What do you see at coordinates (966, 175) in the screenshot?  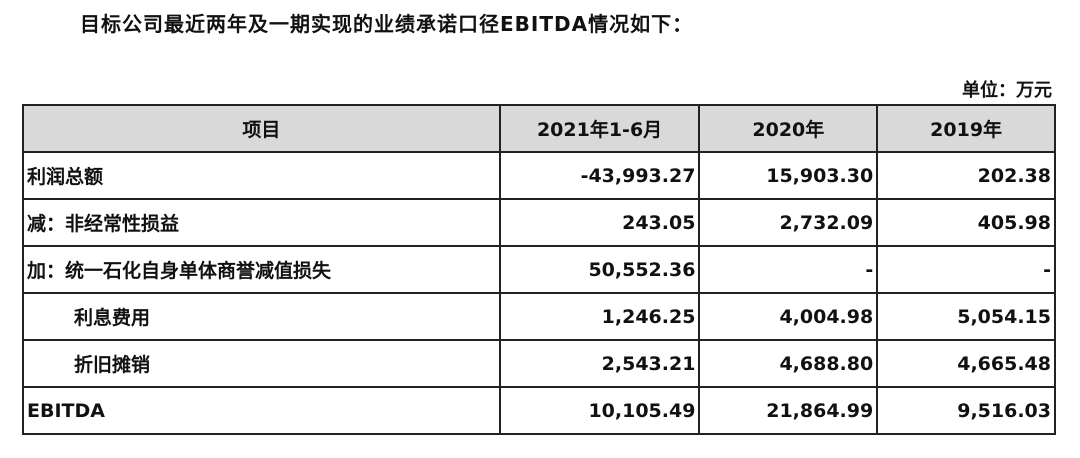 I see `value-cell: 202.38` at bounding box center [966, 175].